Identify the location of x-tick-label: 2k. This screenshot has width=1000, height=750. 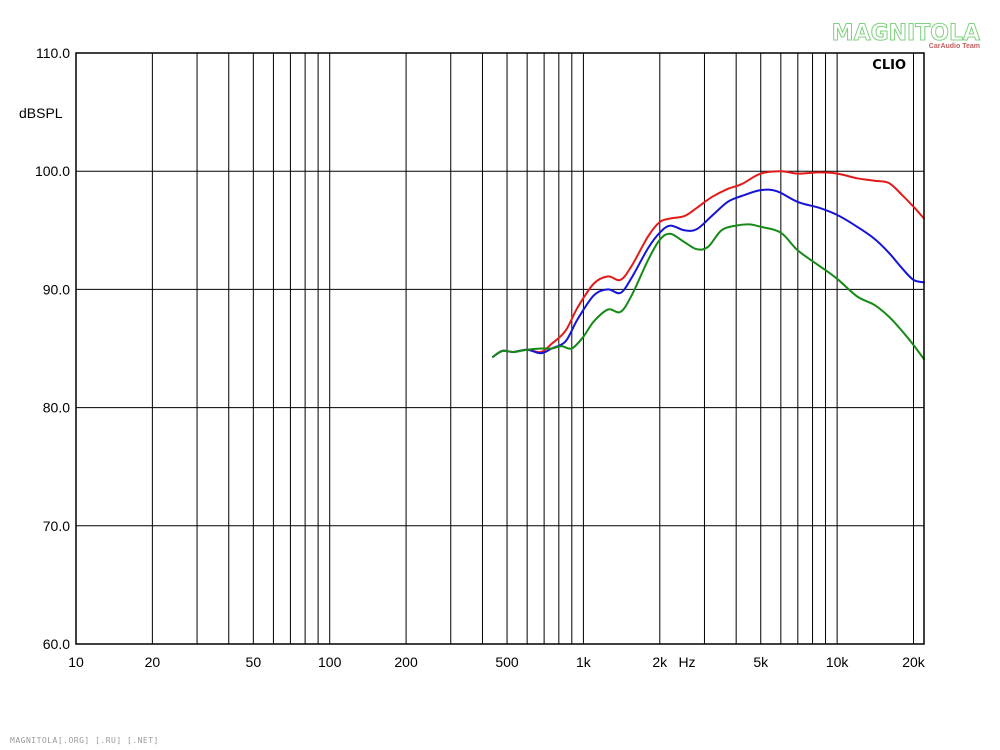
(660, 662).